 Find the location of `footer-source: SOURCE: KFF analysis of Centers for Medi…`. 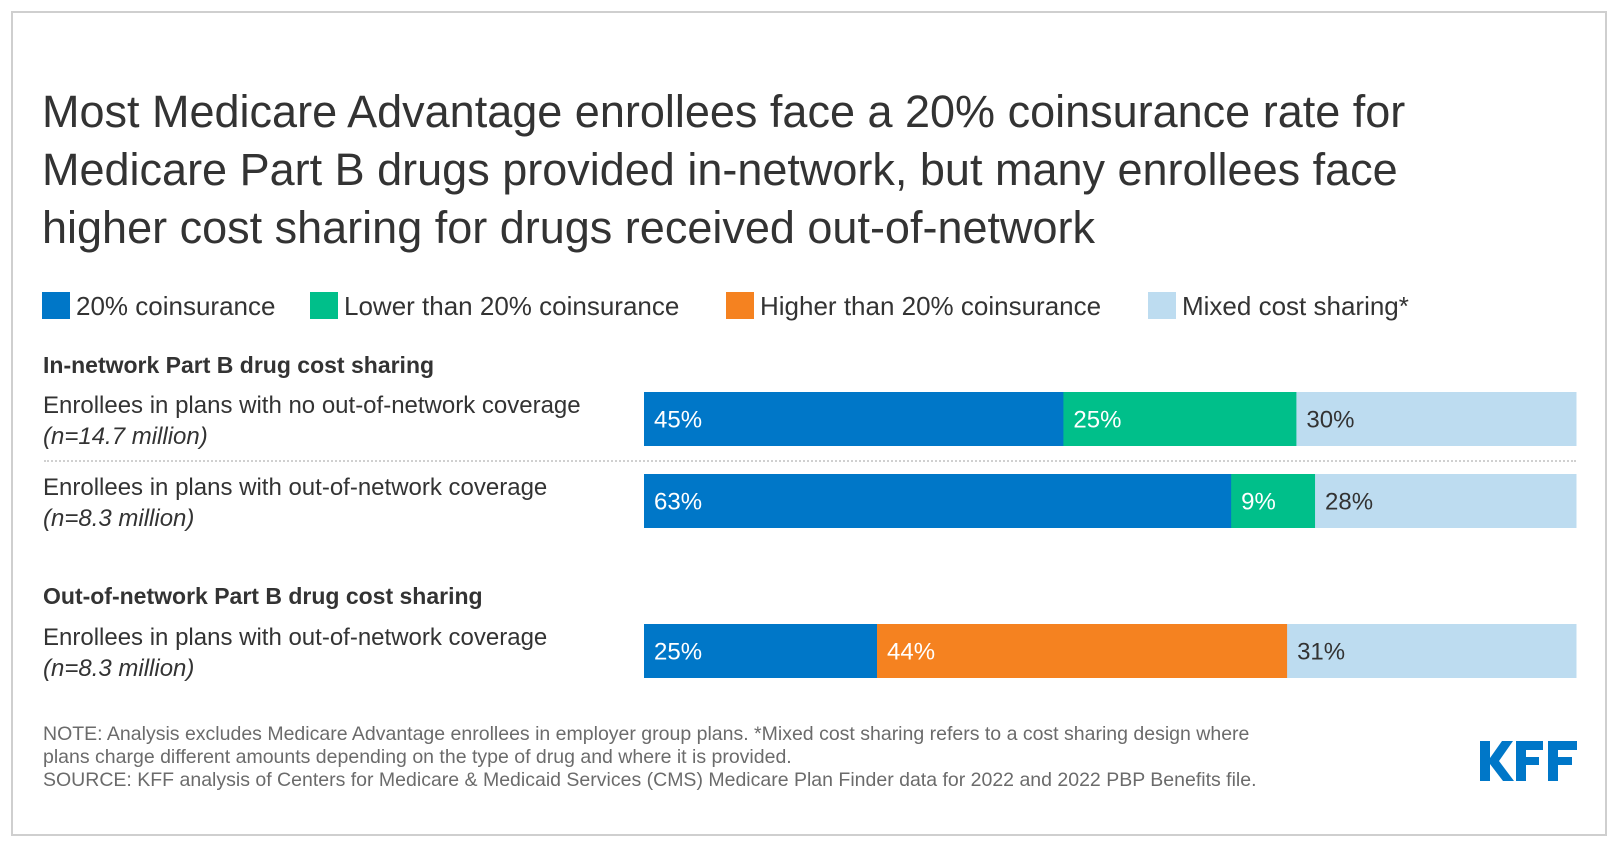

footer-source: SOURCE: KFF analysis of Centers for Medi… is located at coordinates (650, 780).